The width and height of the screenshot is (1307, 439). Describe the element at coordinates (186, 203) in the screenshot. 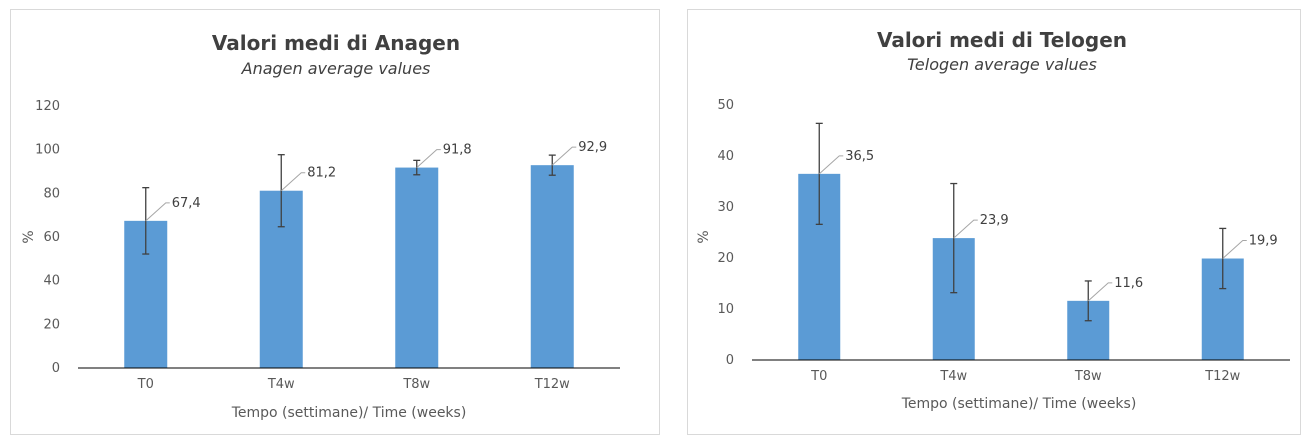

I see `data-label: 67,4` at that location.